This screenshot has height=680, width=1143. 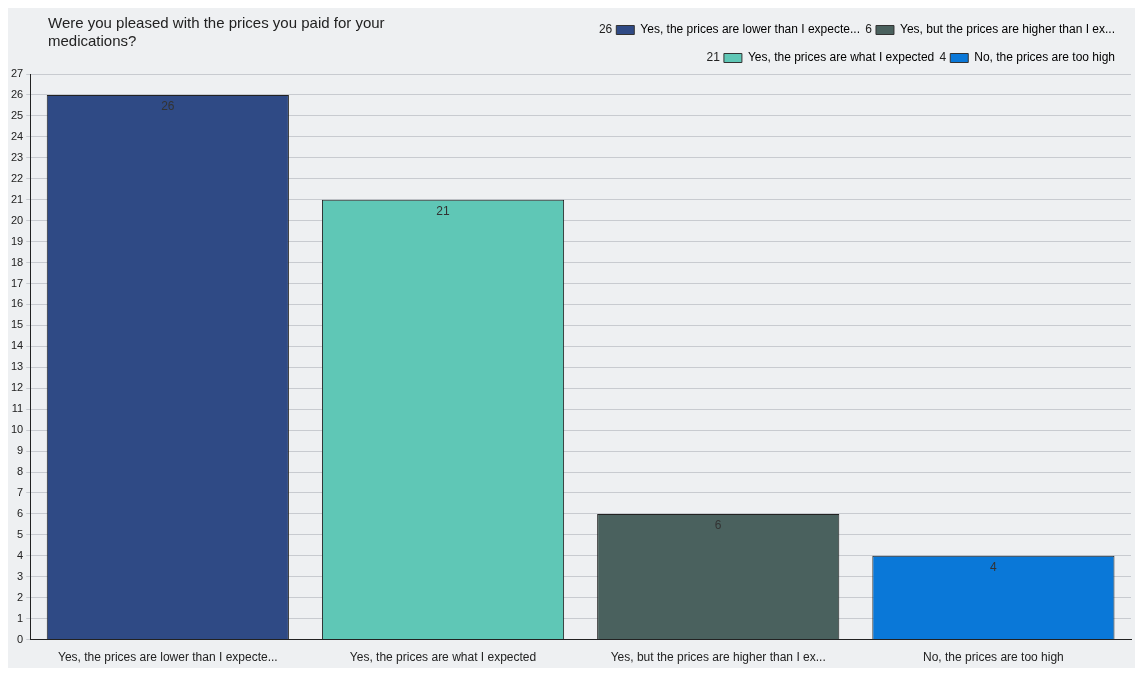 What do you see at coordinates (869, 29) in the screenshot?
I see `text: 6` at bounding box center [869, 29].